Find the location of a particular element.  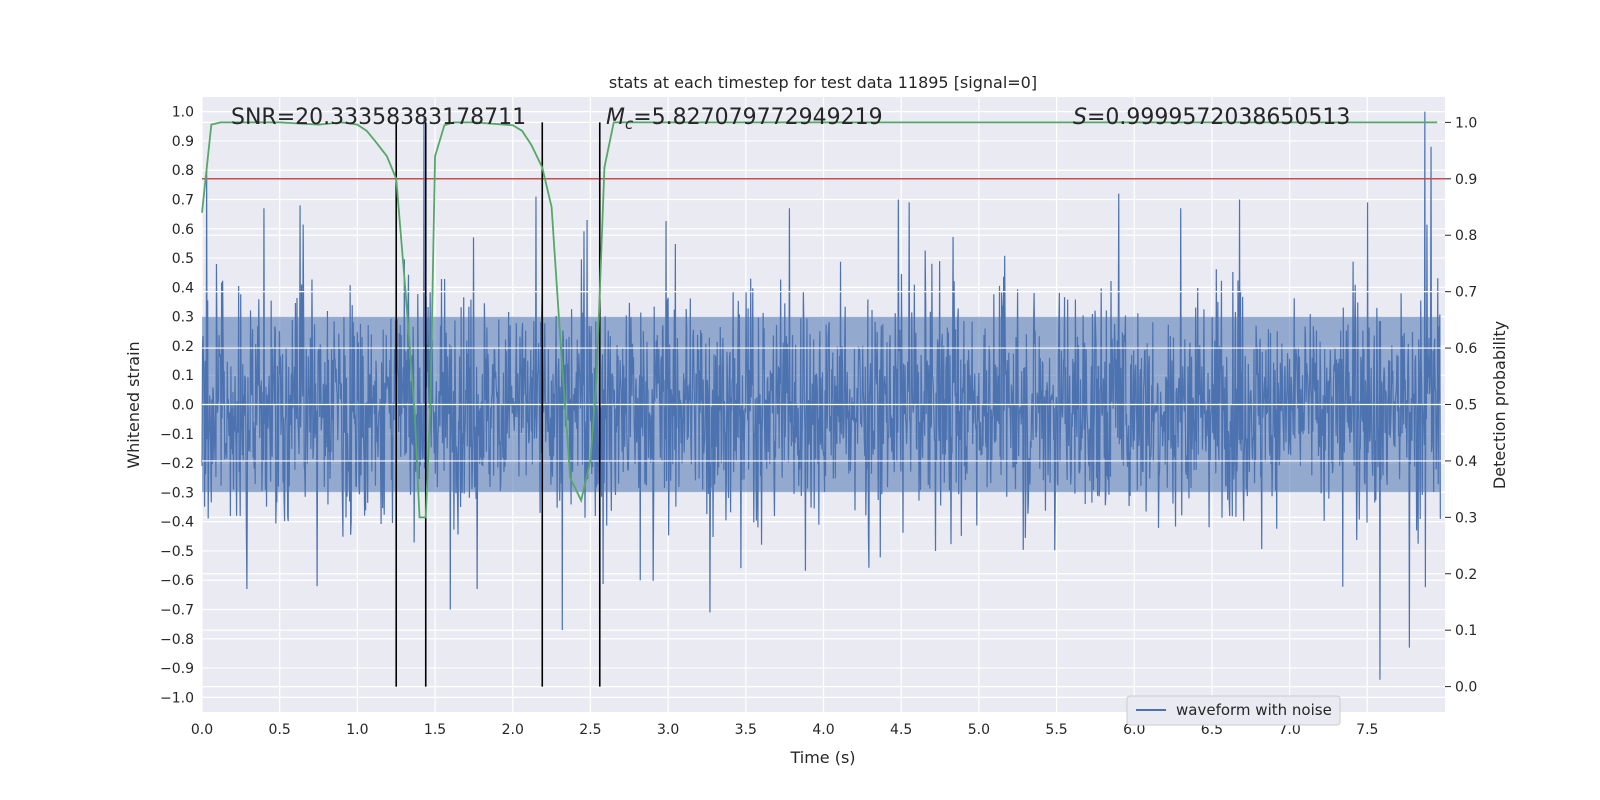

y-tick-label: 0.9 is located at coordinates (183, 142).